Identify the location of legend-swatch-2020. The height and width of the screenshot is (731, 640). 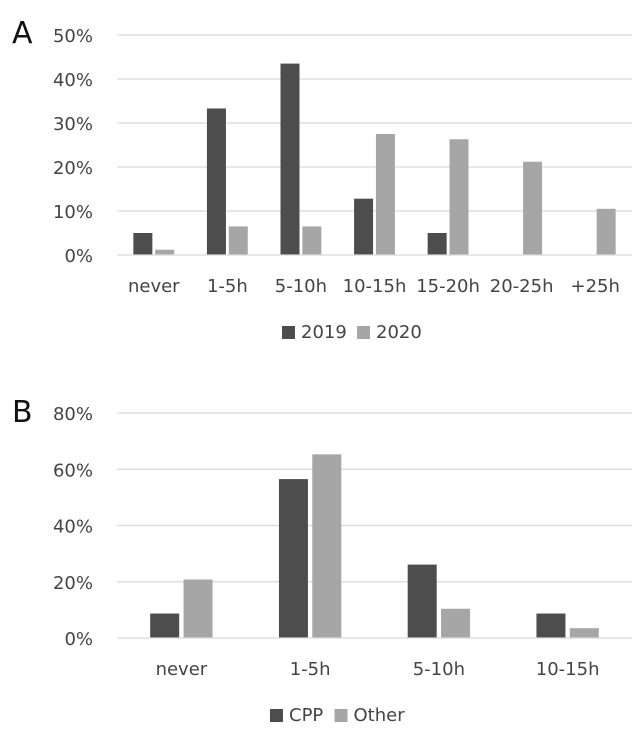
(363, 332).